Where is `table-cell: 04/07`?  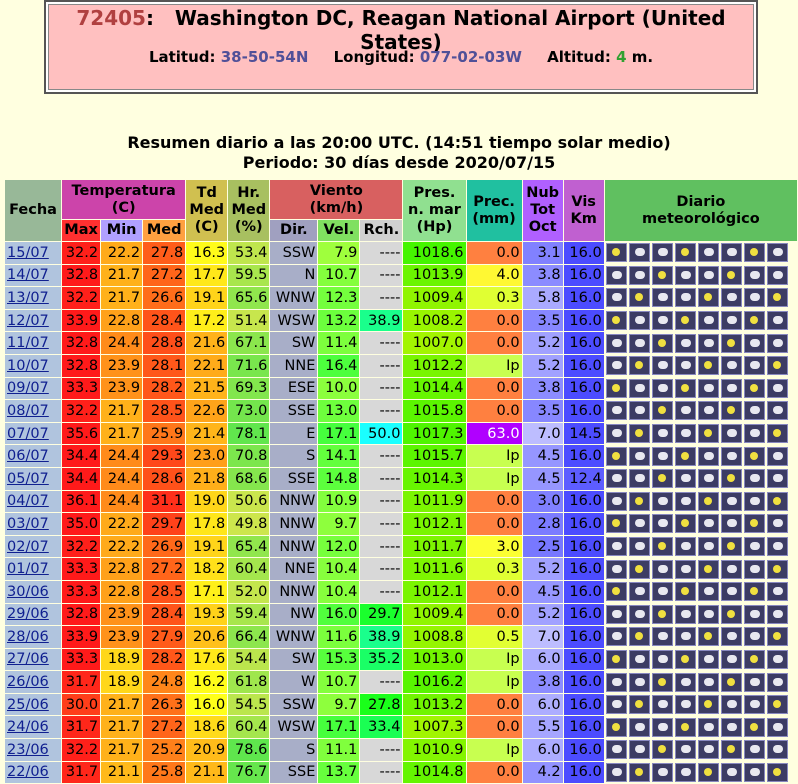
table-cell: 04/07 is located at coordinates (33, 501).